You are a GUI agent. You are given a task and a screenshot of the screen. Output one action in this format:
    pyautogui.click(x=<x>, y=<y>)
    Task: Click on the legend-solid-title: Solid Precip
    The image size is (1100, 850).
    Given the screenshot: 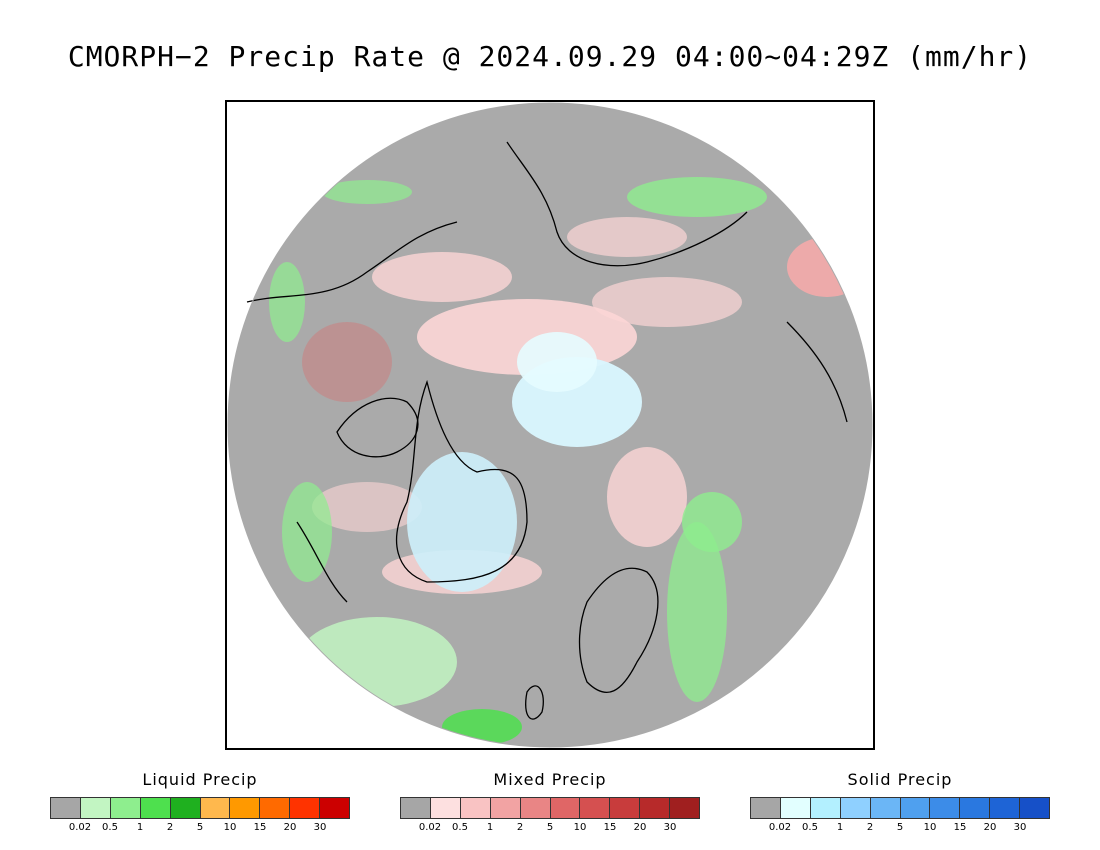 What is the action you would take?
    pyautogui.click(x=900, y=779)
    